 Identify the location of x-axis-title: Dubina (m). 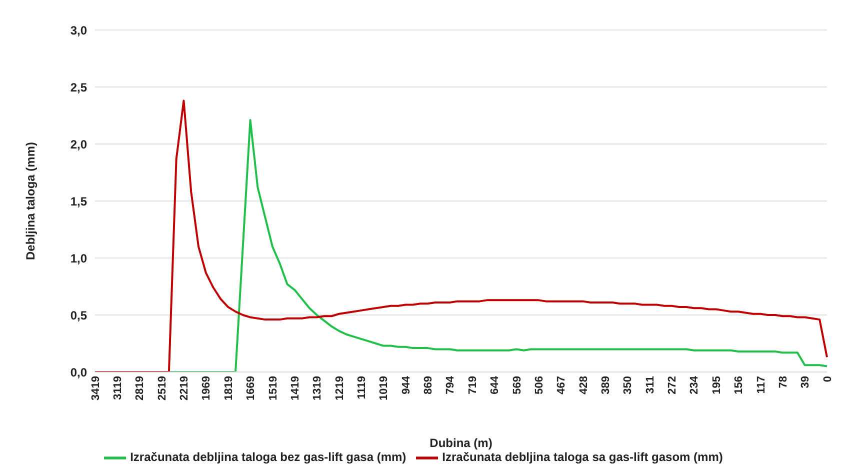
(461, 443).